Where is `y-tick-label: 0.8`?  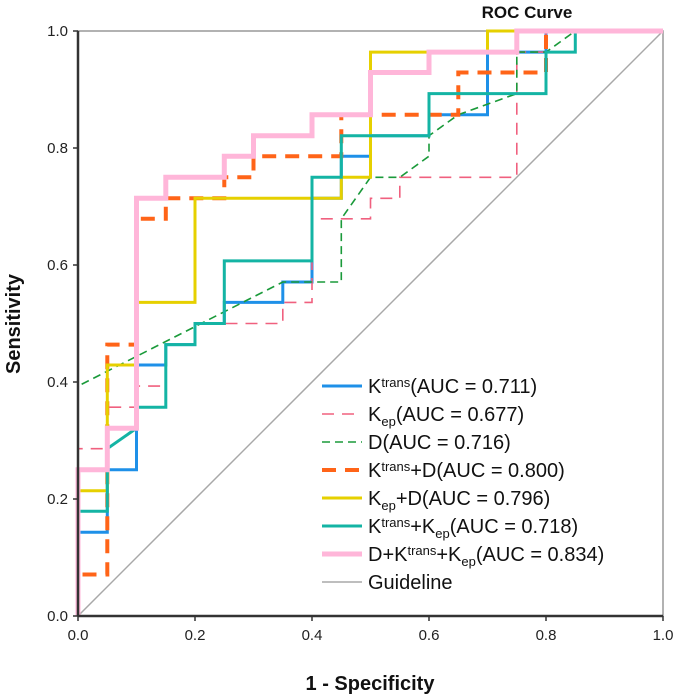 y-tick-label: 0.8 is located at coordinates (57, 148).